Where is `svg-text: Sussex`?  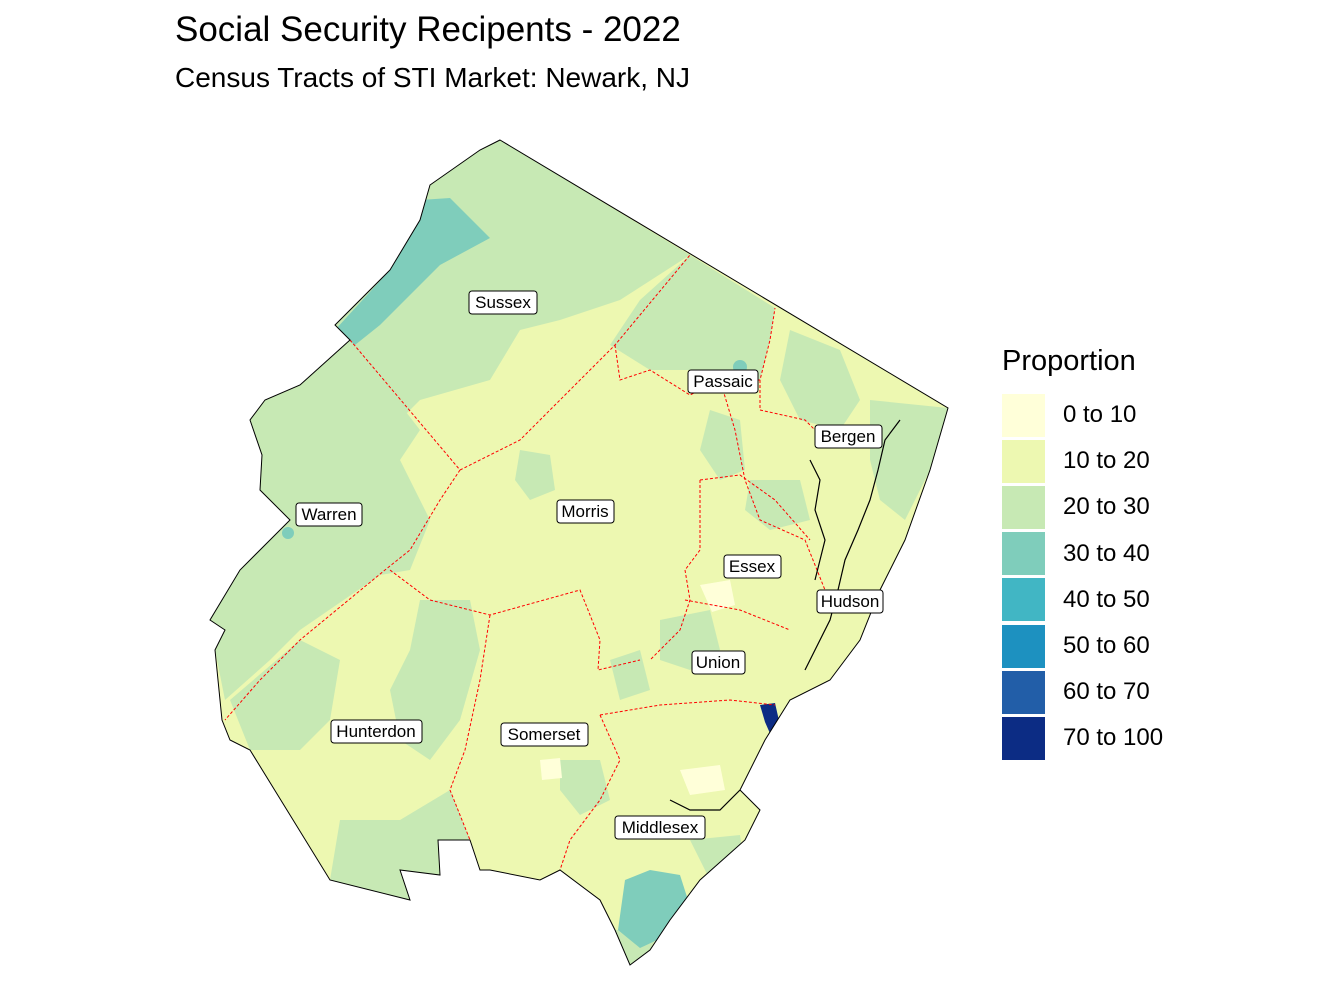 svg-text: Sussex is located at coordinates (503, 302).